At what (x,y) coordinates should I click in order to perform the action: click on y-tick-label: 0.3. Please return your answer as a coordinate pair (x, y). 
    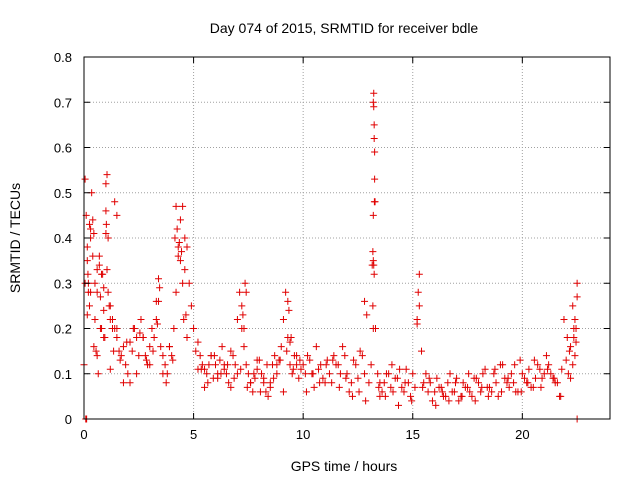
    Looking at the image, I should click on (63, 283).